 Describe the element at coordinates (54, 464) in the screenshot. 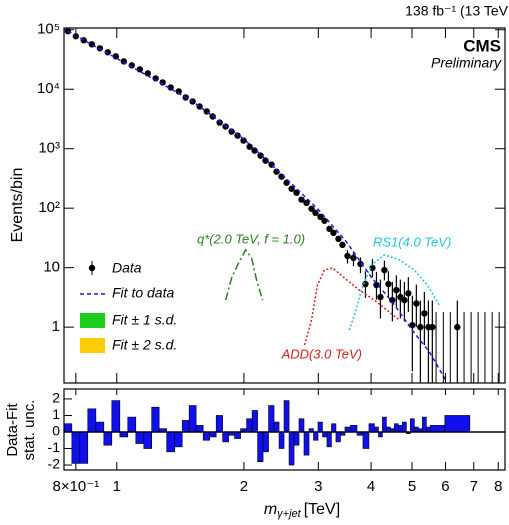

I see `ratio-y-tick-label: -2` at that location.